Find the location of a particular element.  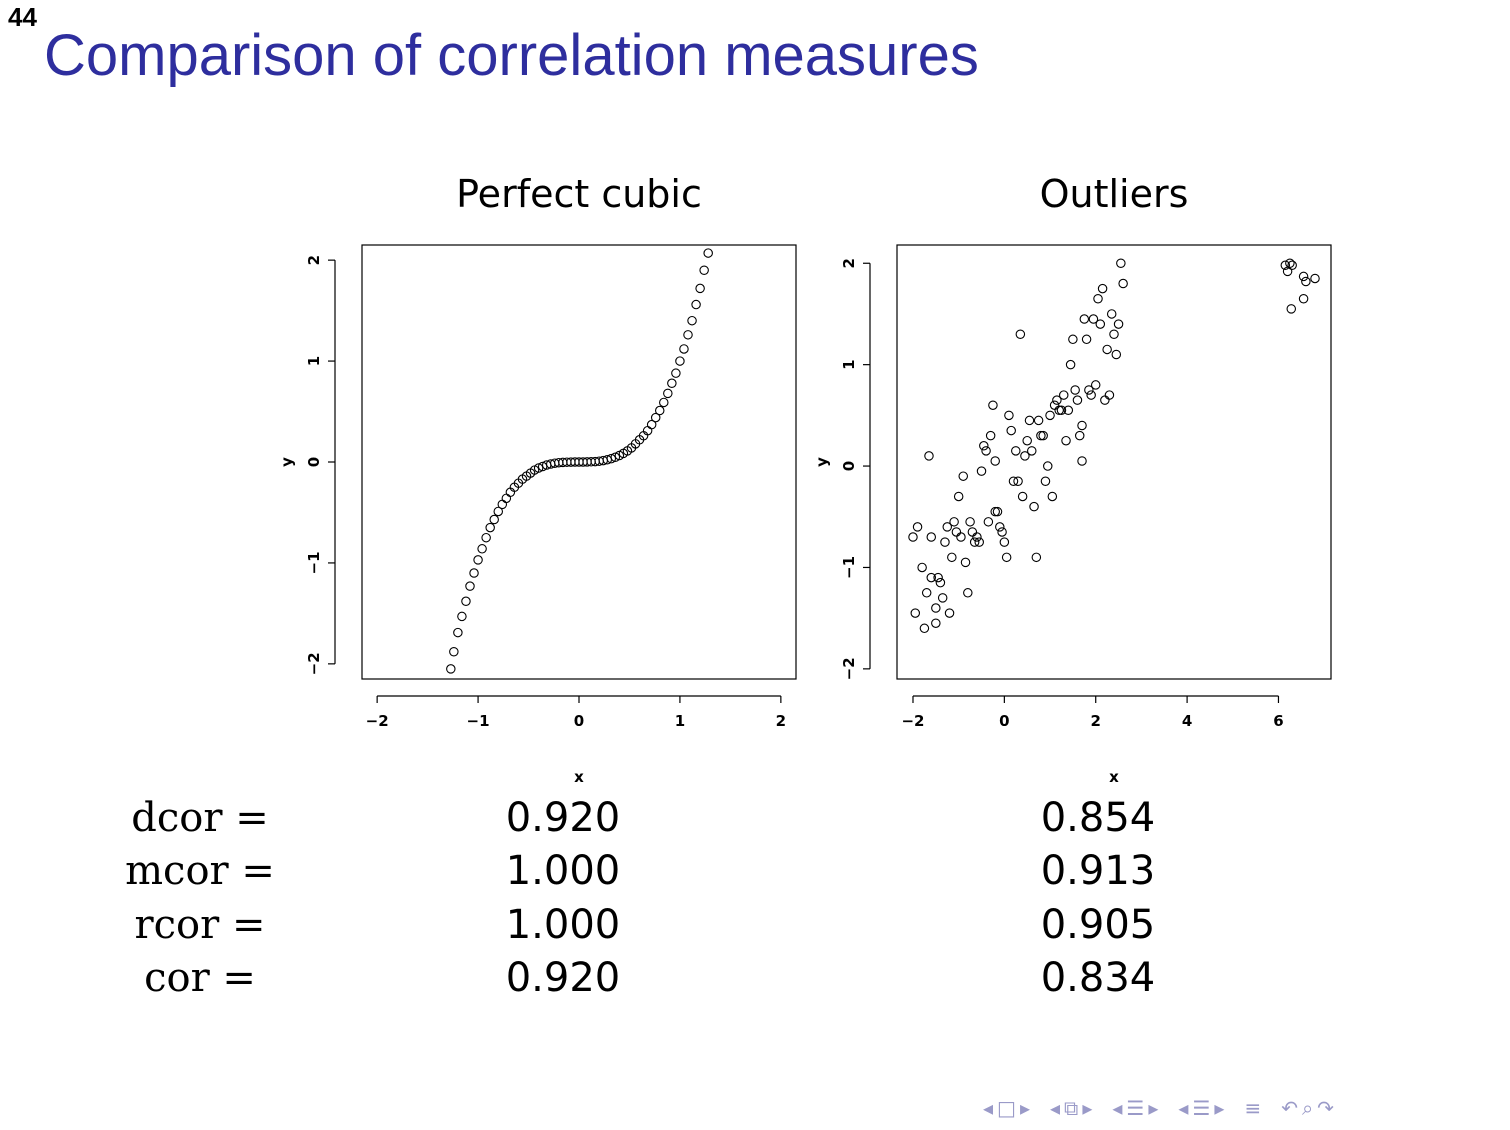

measure-label-dcor: dcor = is located at coordinates (200, 818).